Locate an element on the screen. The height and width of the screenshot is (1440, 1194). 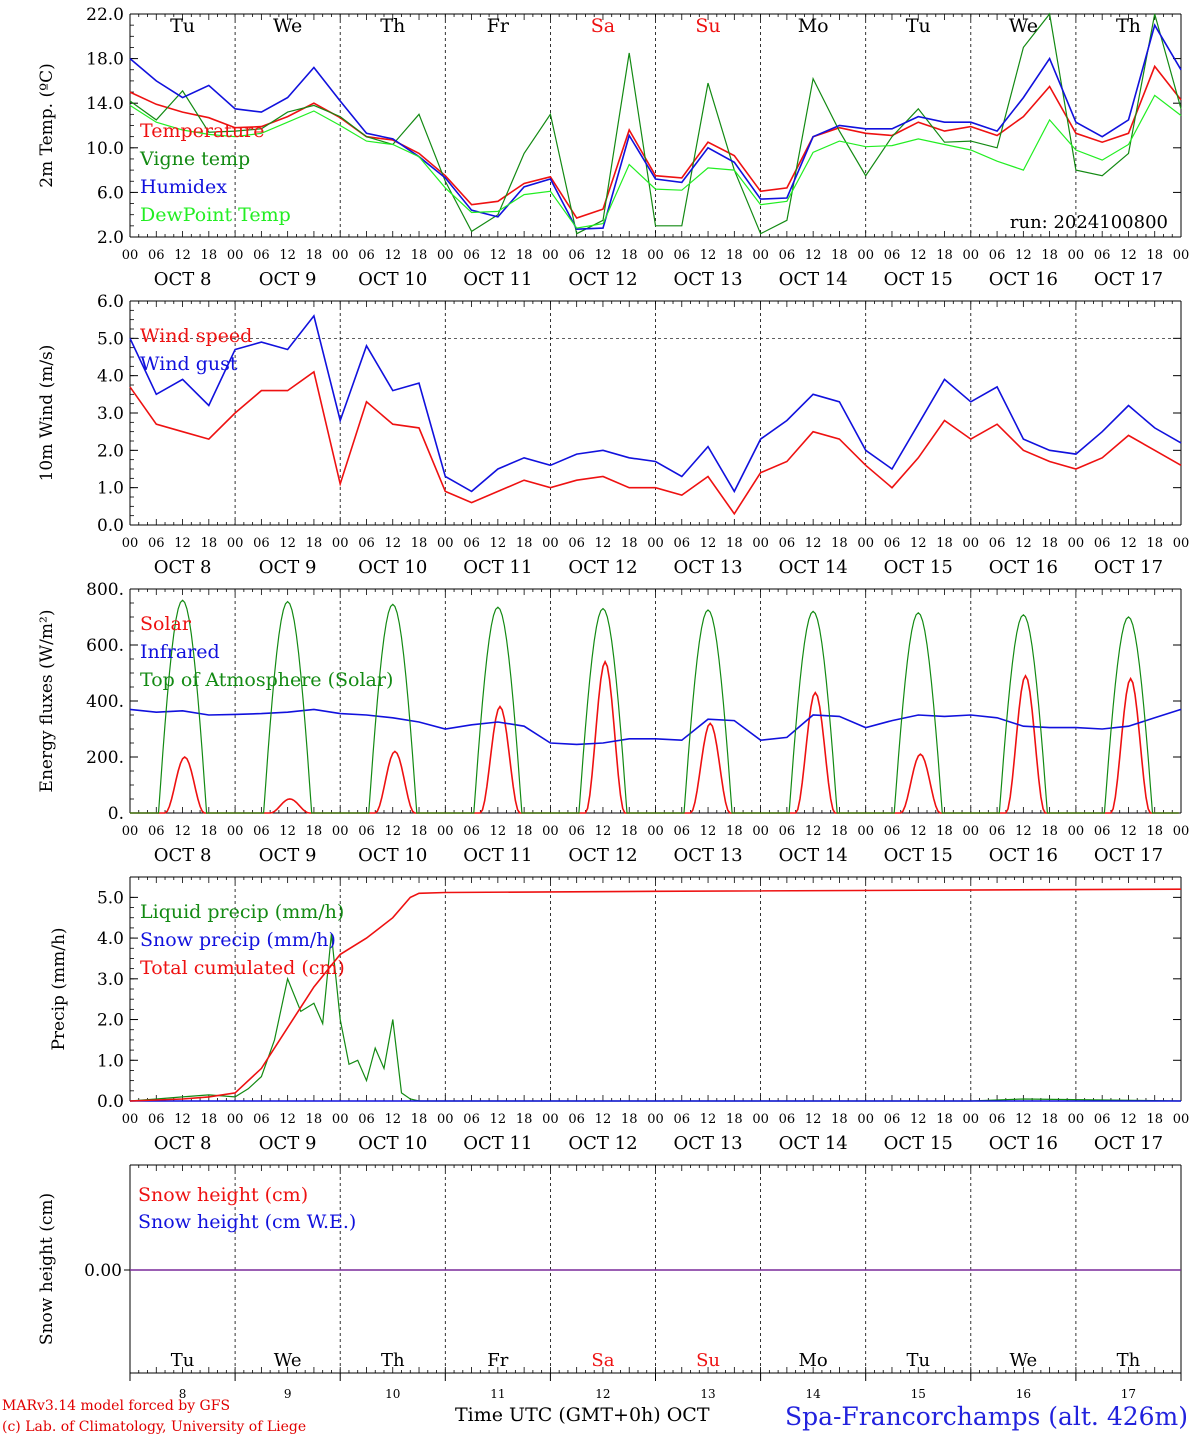
weekday-label: Sa is located at coordinates (602, 1360).